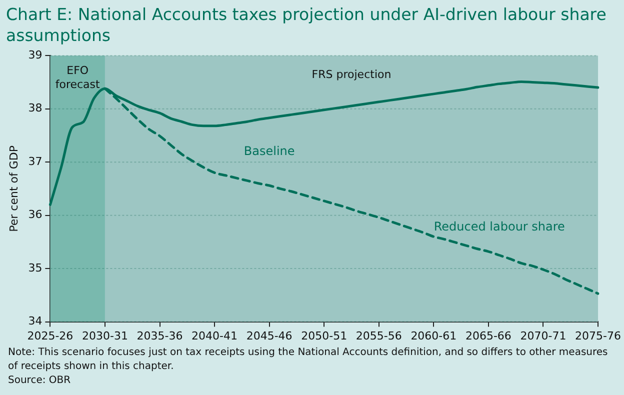 The image size is (624, 395). I want to click on x-tick-label: 2040-41, so click(215, 335).